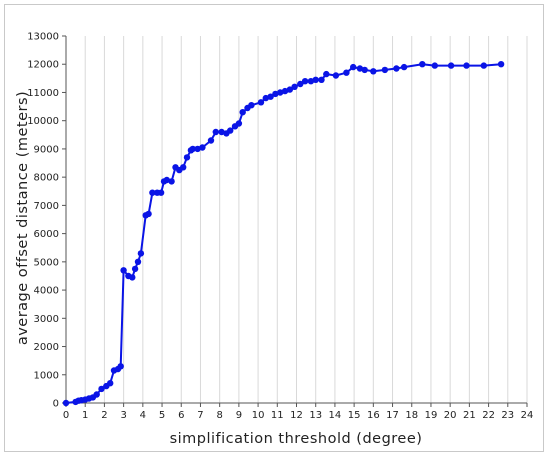 The height and width of the screenshot is (458, 550). I want to click on x-tick-label-1: 1, so click(85, 415).